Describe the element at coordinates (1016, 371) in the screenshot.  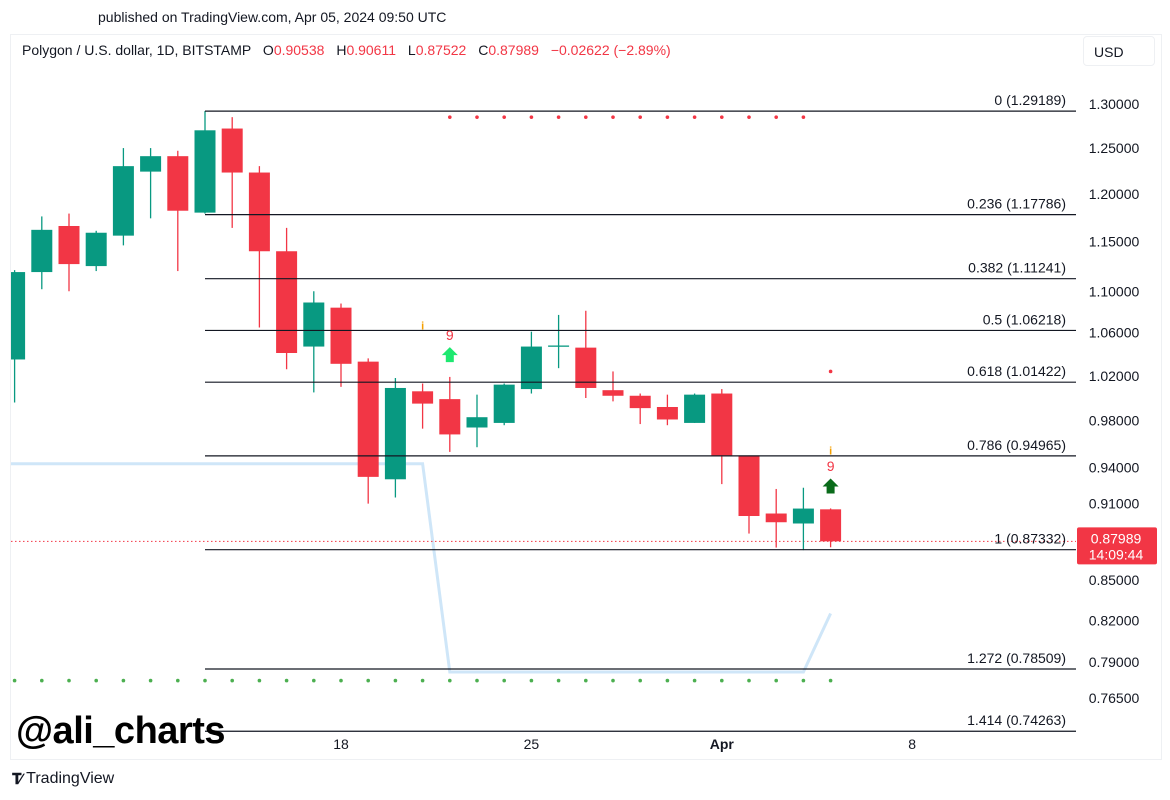
I see `fib-level-label: 0.618 (1.01422)` at that location.